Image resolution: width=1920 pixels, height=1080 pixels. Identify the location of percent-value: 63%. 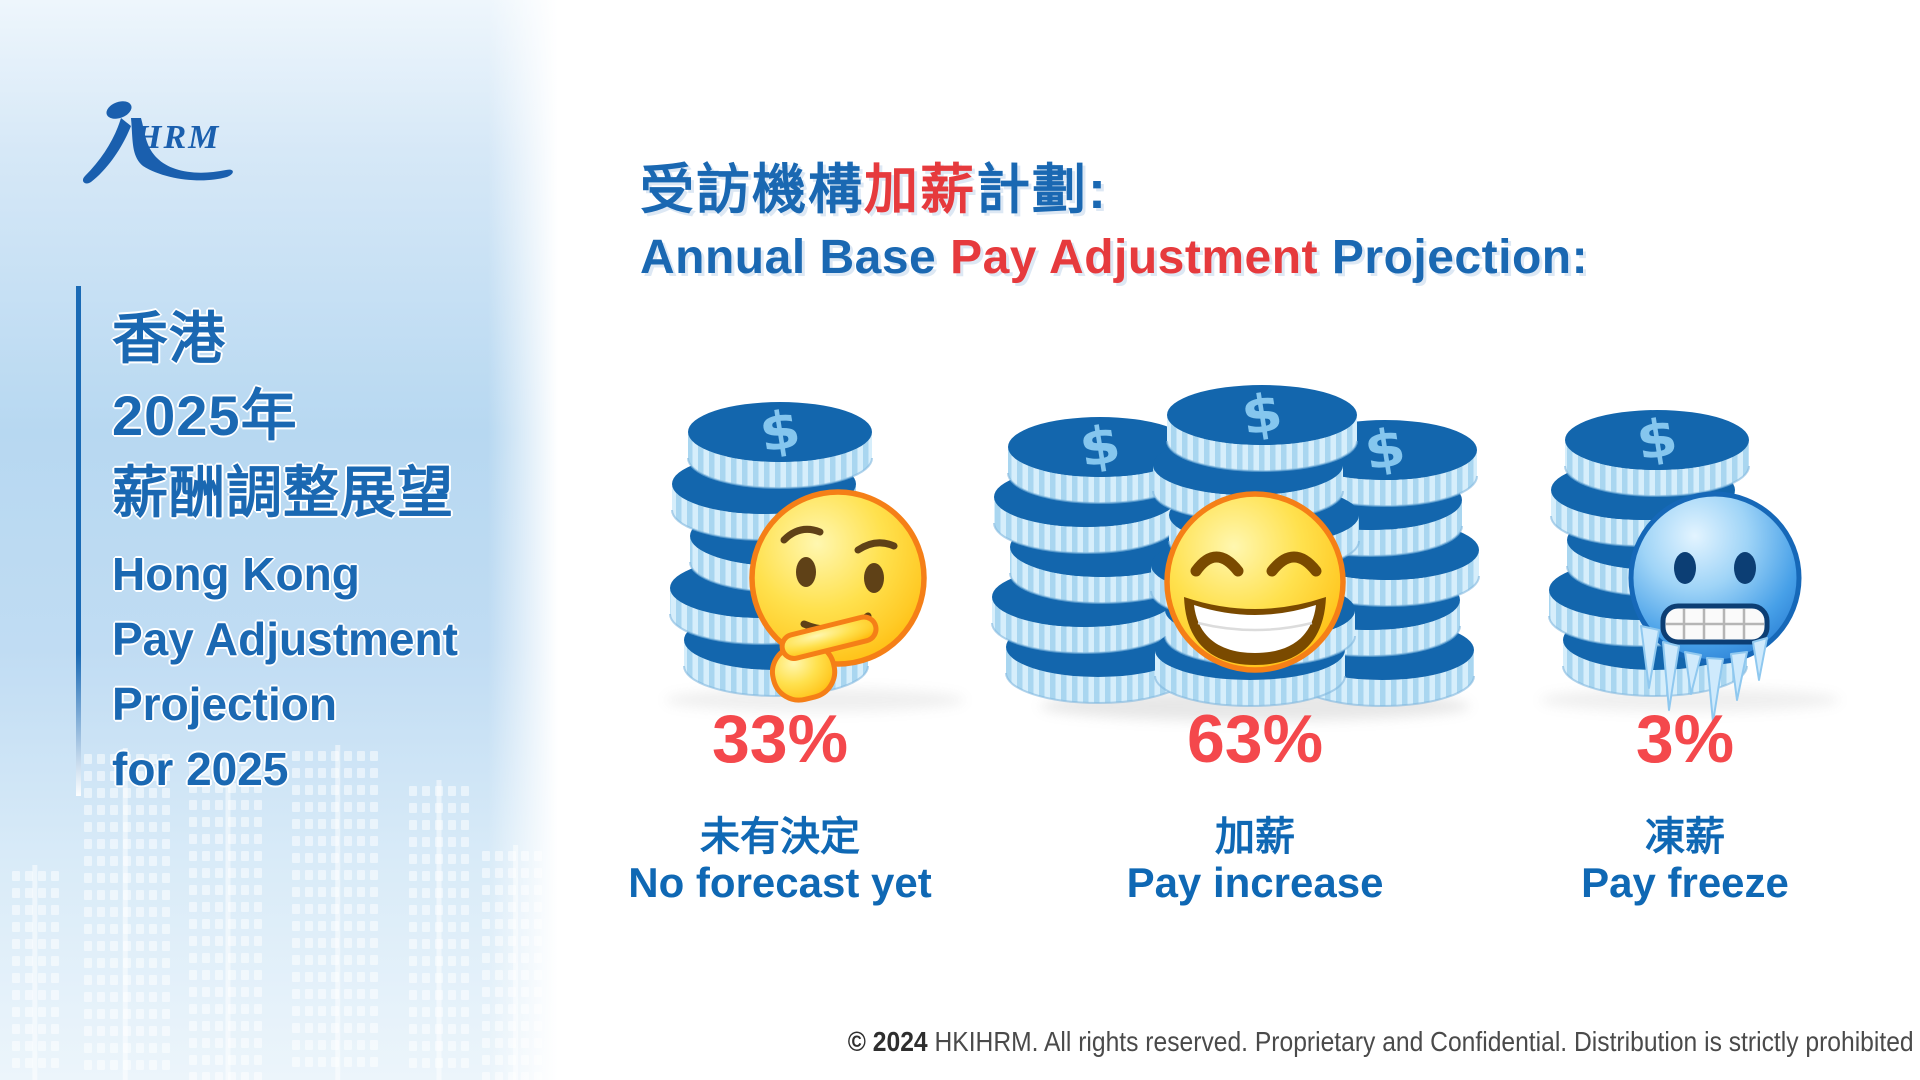
(1255, 739).